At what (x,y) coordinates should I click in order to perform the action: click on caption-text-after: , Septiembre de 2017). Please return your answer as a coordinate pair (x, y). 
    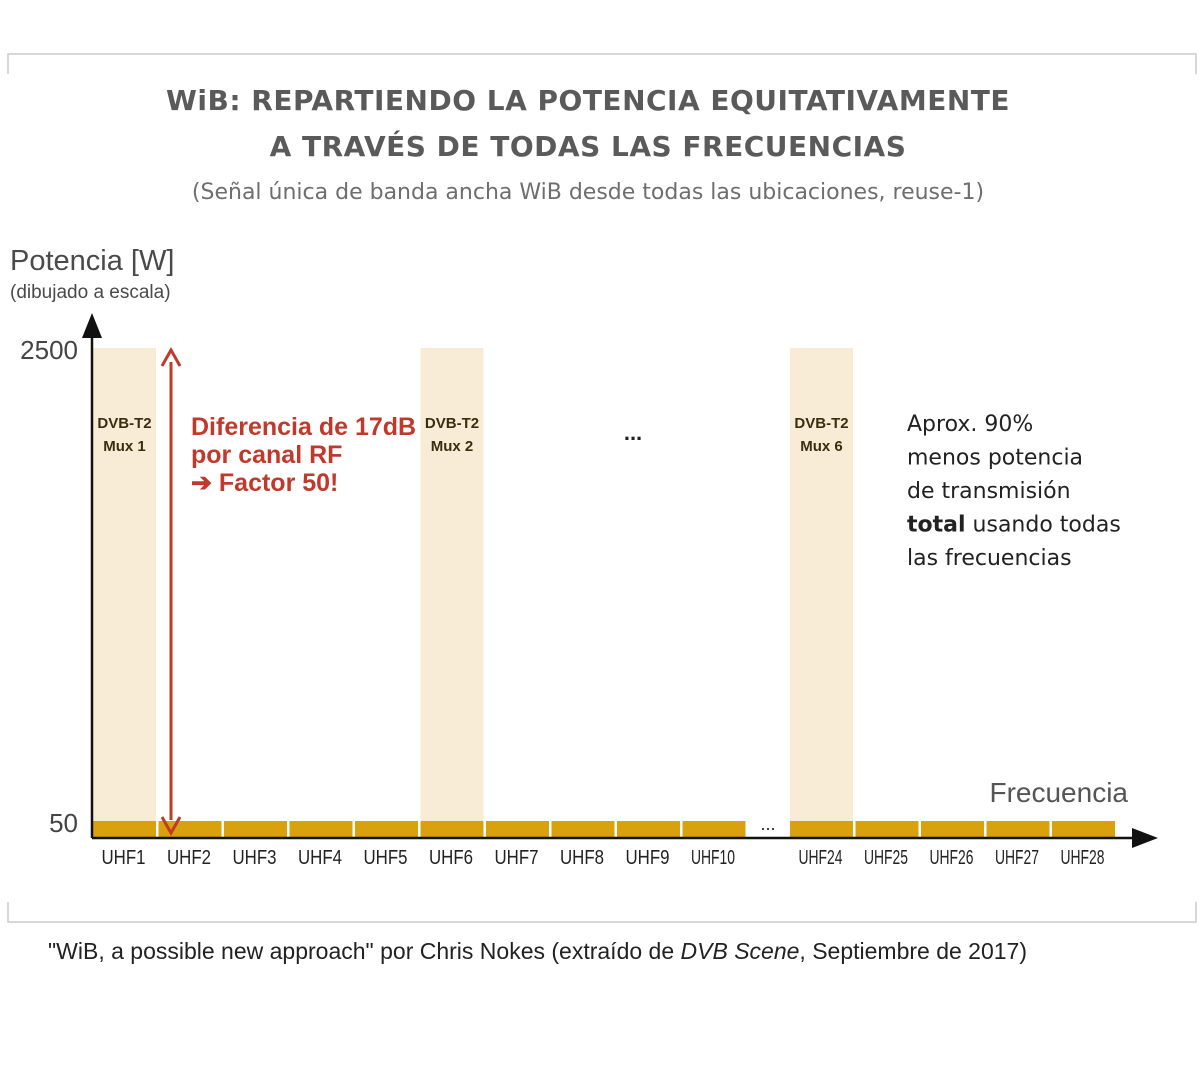
    Looking at the image, I should click on (913, 951).